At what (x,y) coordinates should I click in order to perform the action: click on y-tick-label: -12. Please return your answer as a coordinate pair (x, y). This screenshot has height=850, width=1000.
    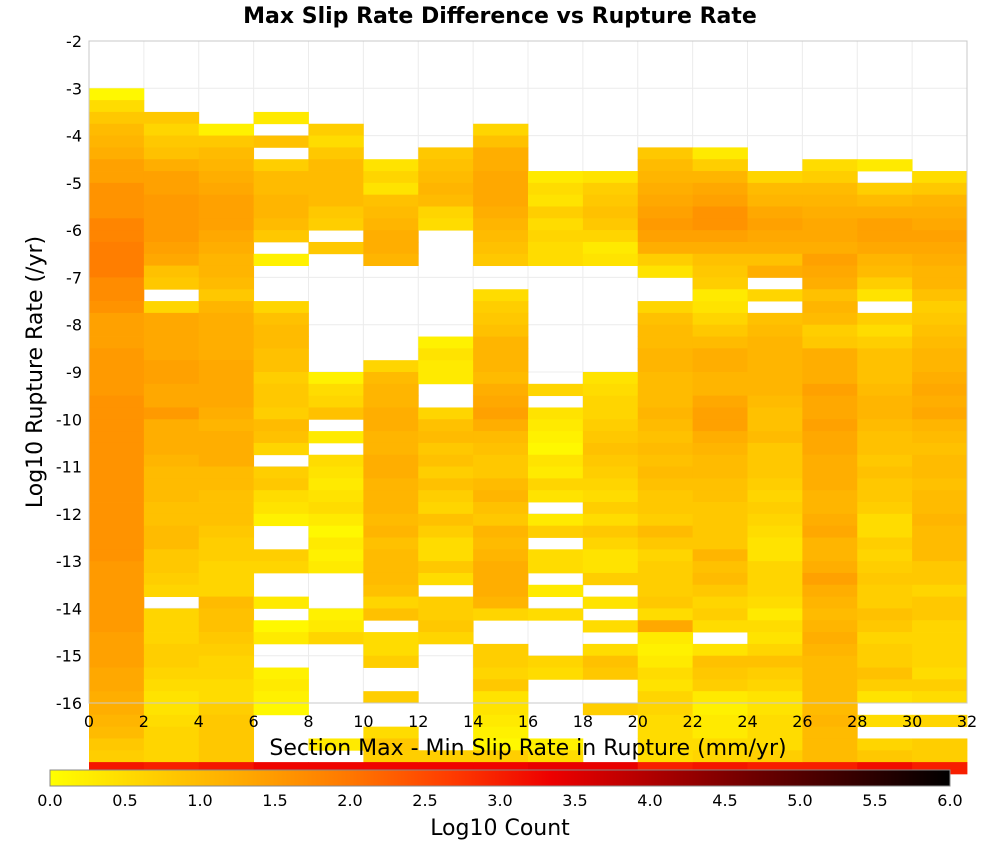
    Looking at the image, I should click on (69, 514).